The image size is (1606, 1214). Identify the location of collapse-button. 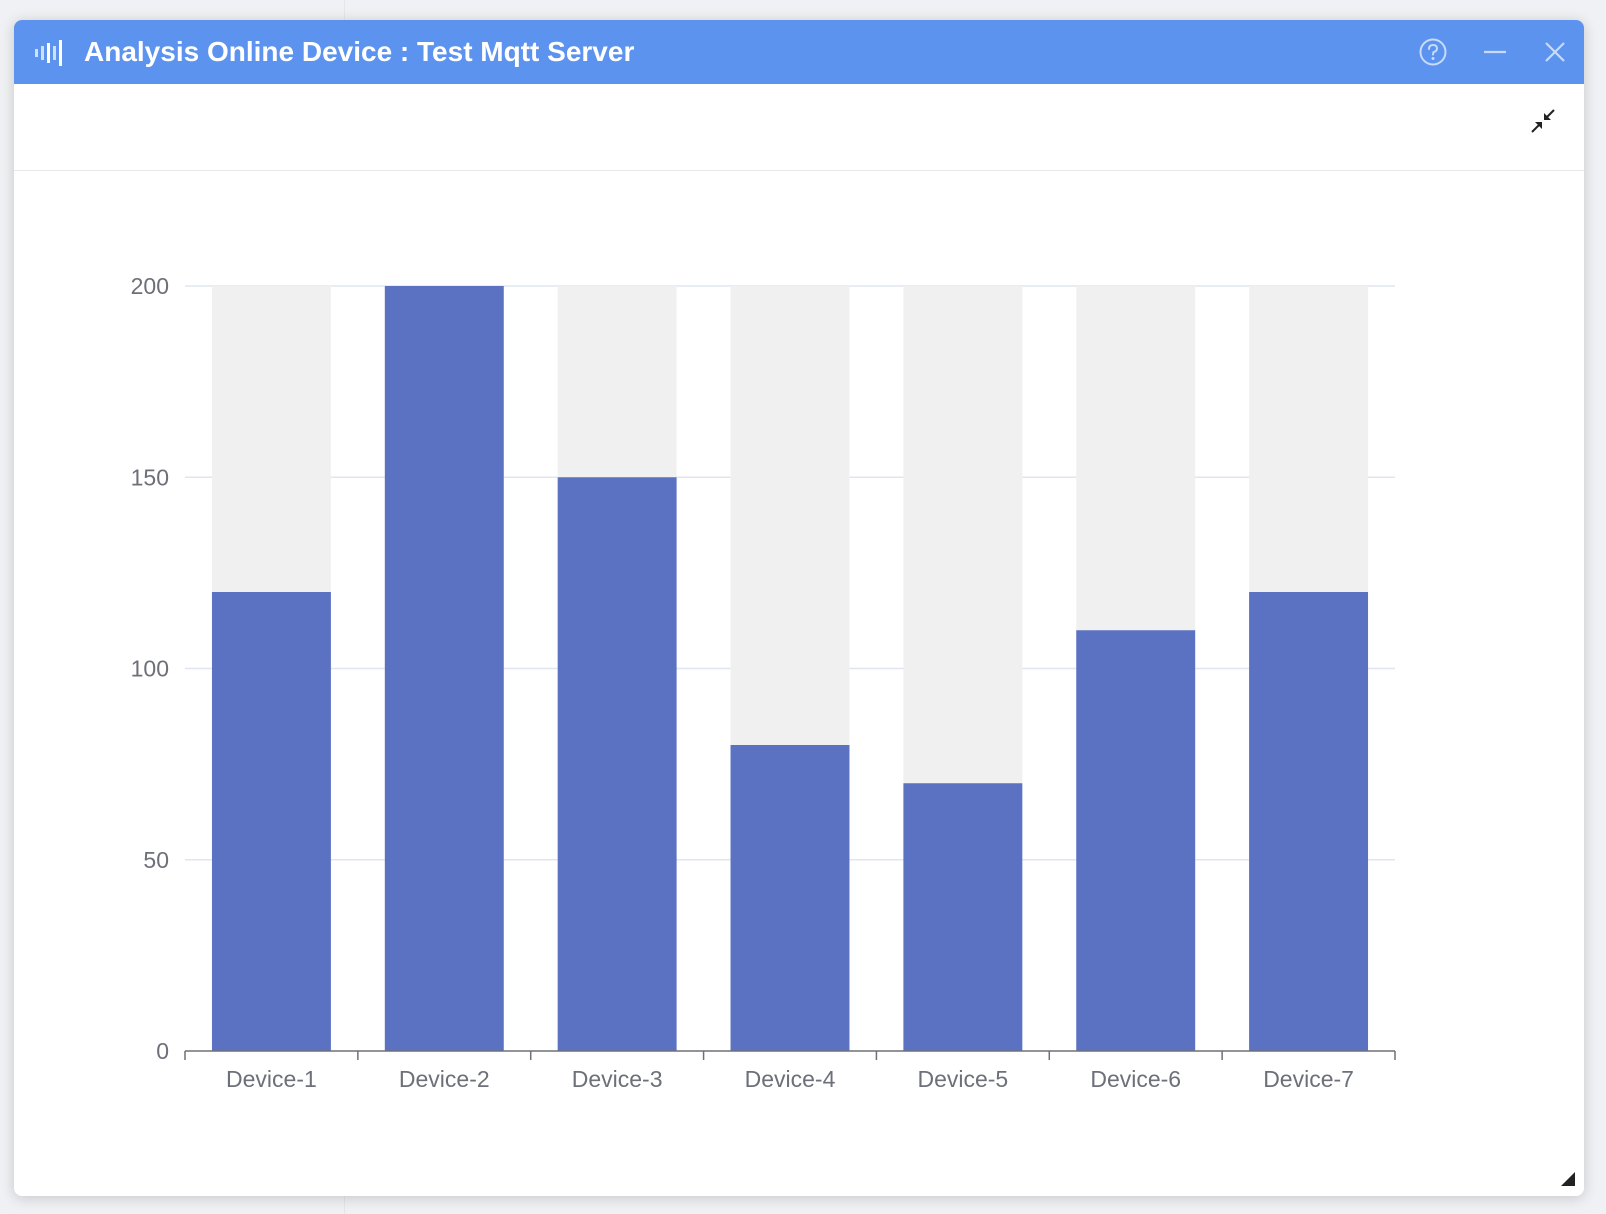
(1543, 121).